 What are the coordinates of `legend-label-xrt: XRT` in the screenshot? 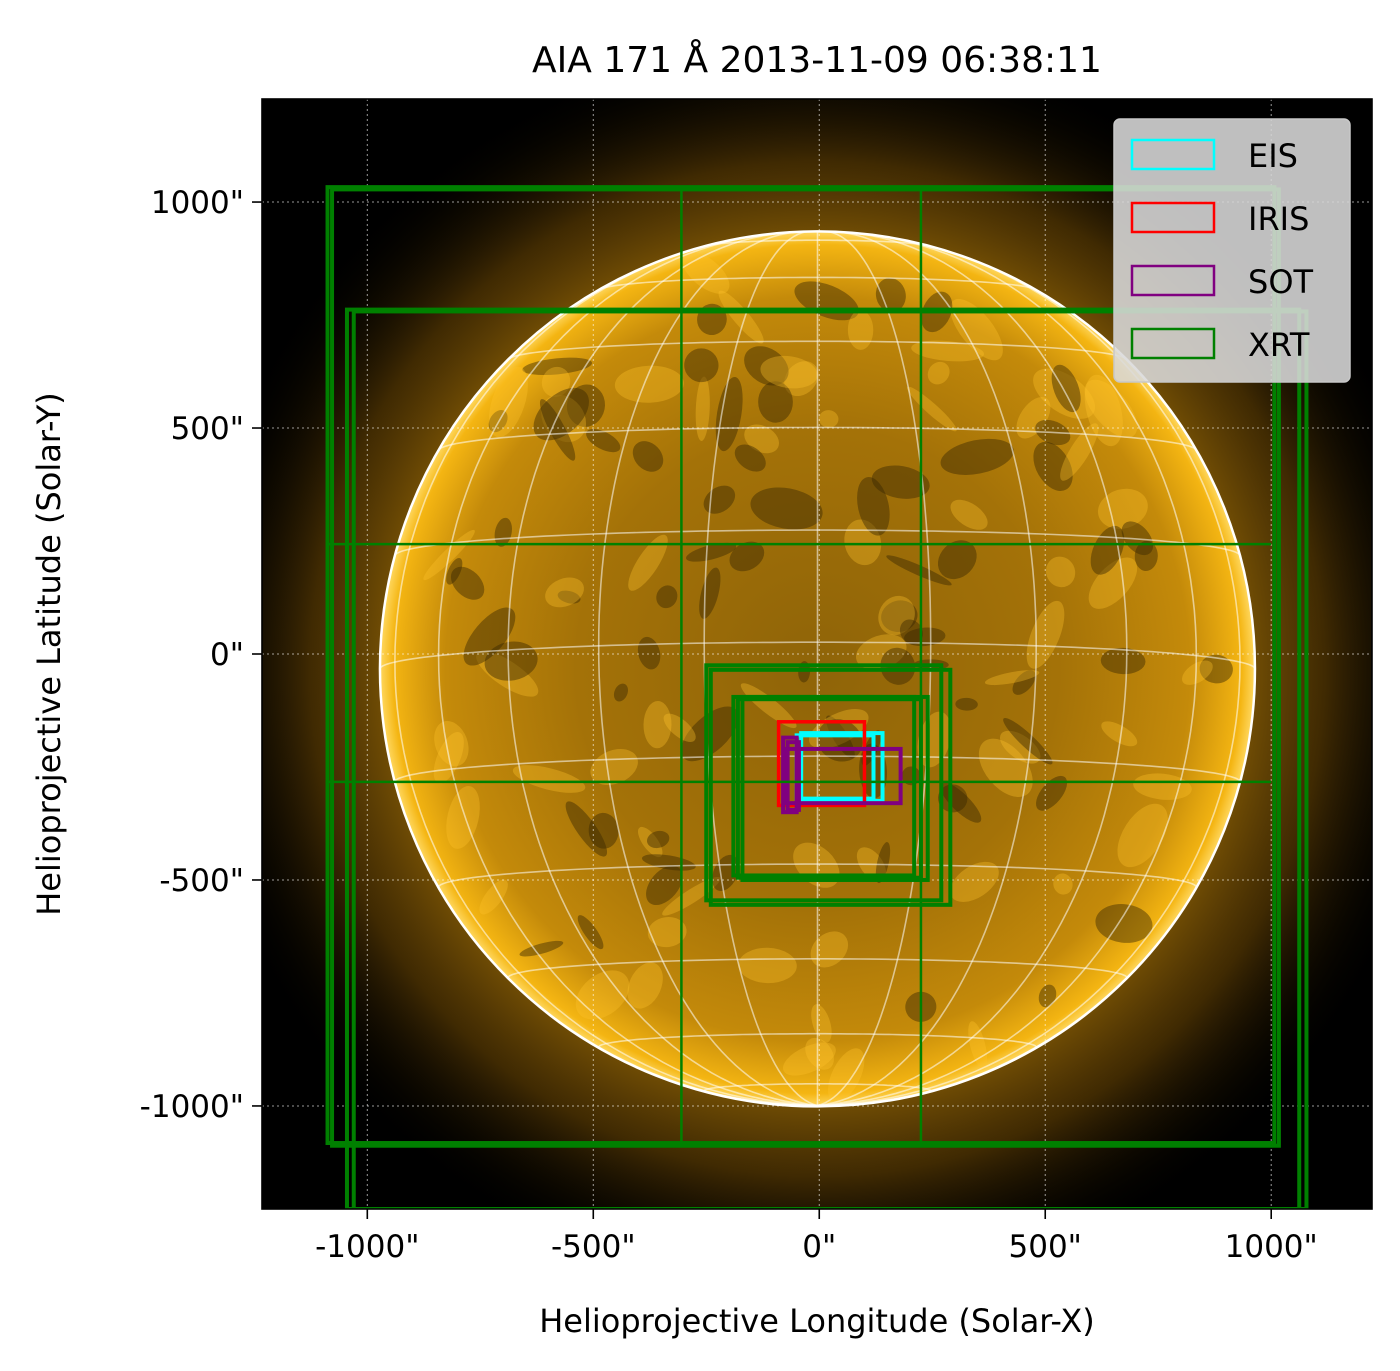 It's located at (1279, 345).